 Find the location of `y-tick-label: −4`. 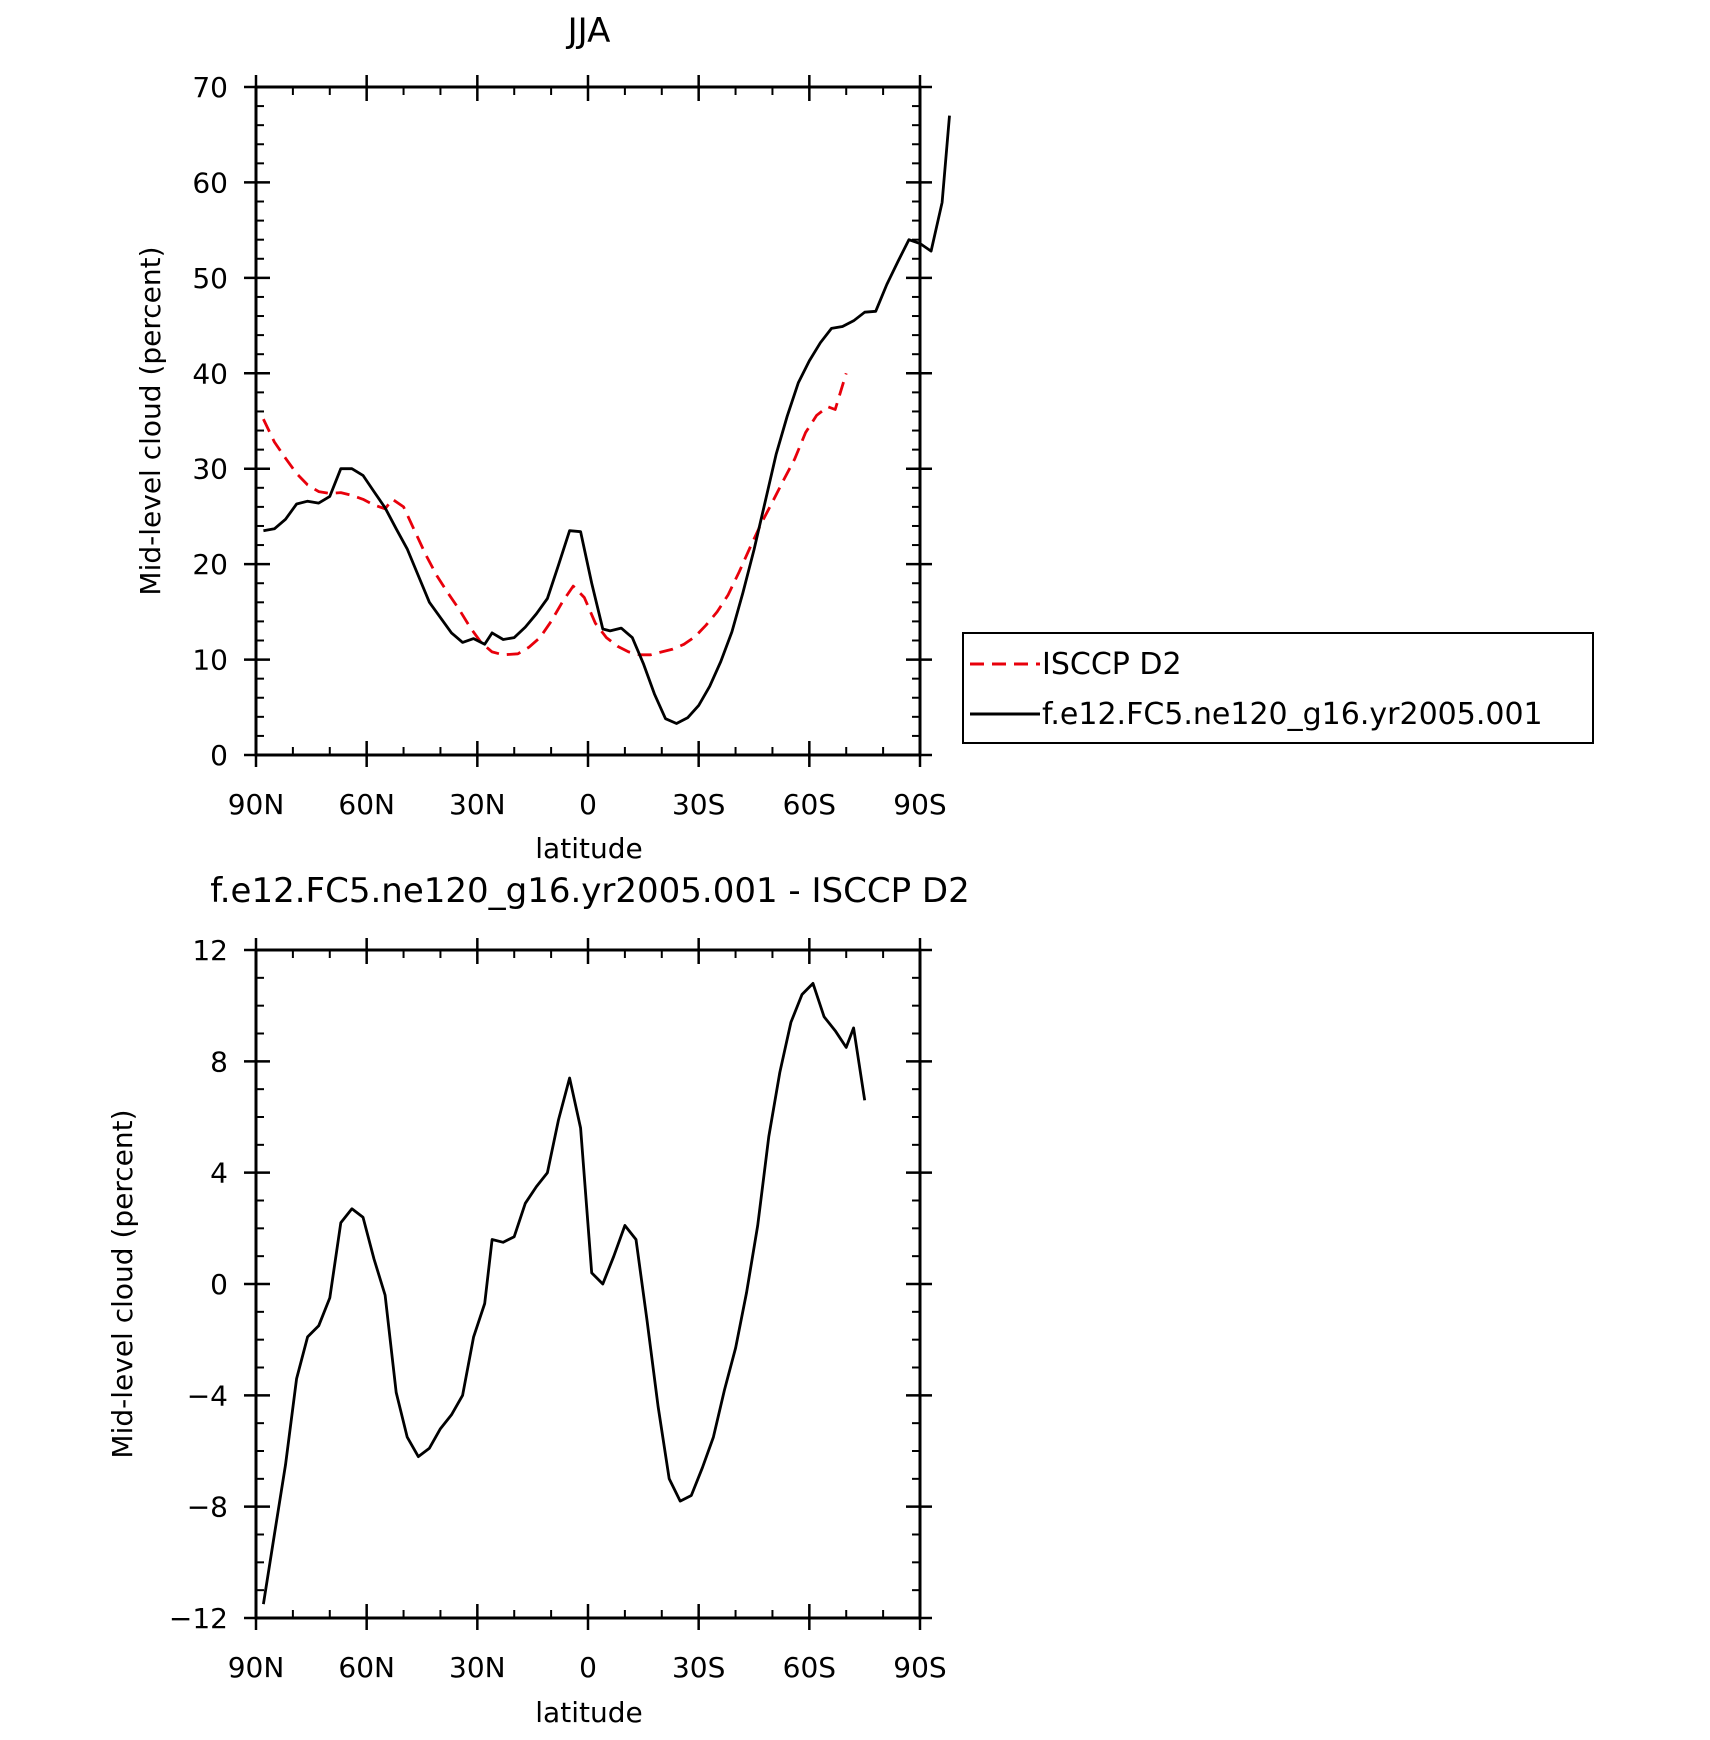

y-tick-label: −4 is located at coordinates (207, 1395).